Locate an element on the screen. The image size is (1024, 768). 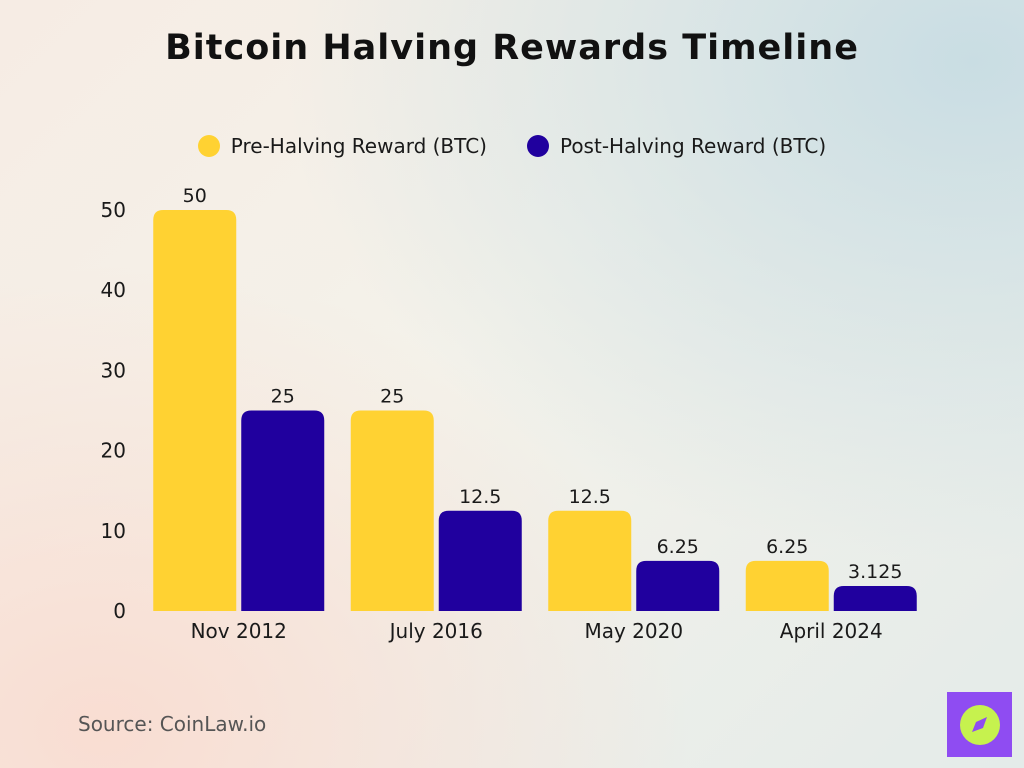
data-label: 3.125 is located at coordinates (875, 572).